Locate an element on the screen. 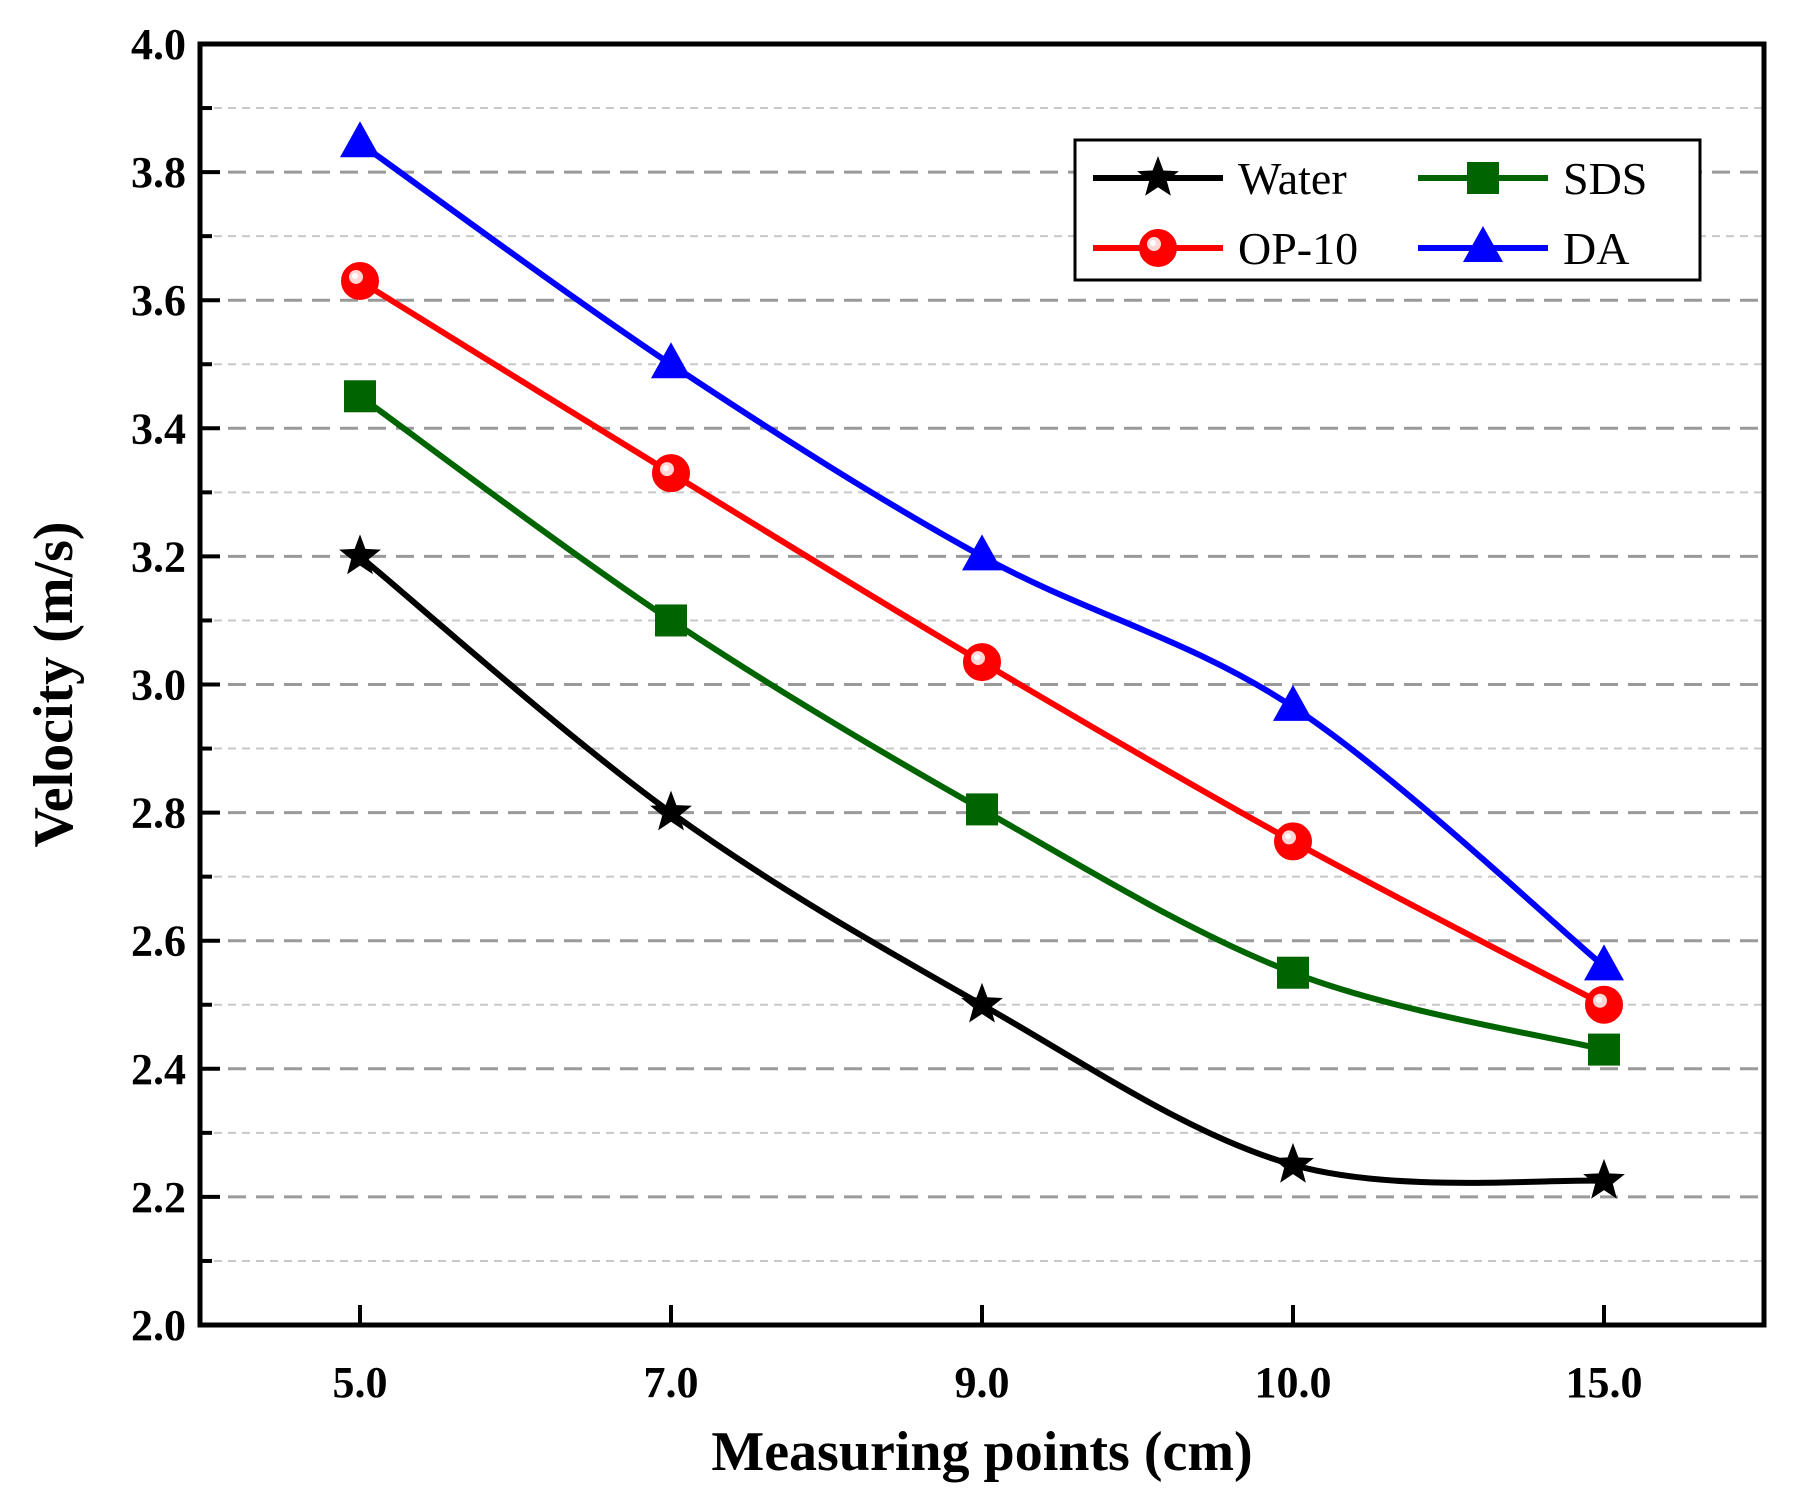  legend-item-da: DA is located at coordinates (1523, 248).